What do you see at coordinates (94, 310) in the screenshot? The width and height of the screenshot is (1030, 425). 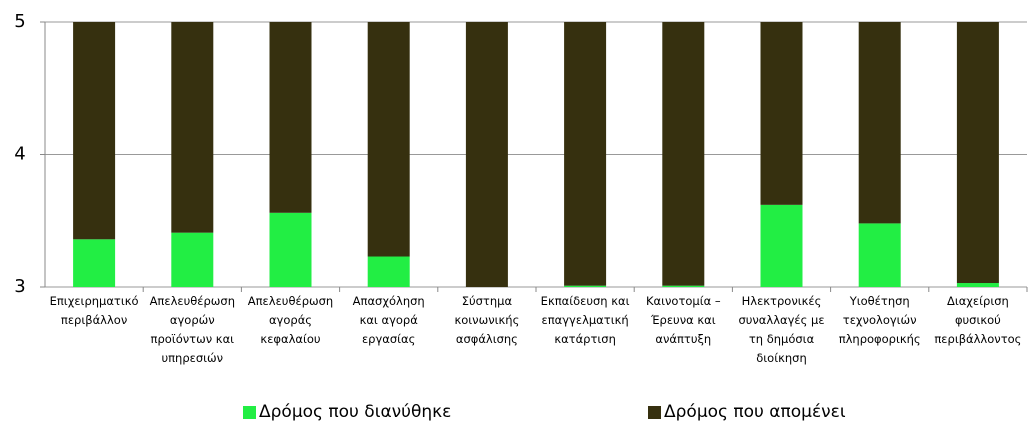 I see `x-tick-label: Επιχειρηματικό περιβάλλον` at bounding box center [94, 310].